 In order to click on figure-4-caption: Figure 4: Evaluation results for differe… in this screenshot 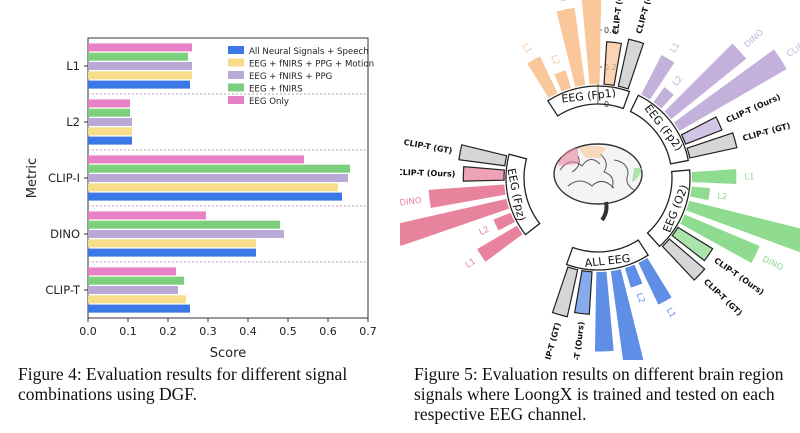, I will do `click(183, 384)`.